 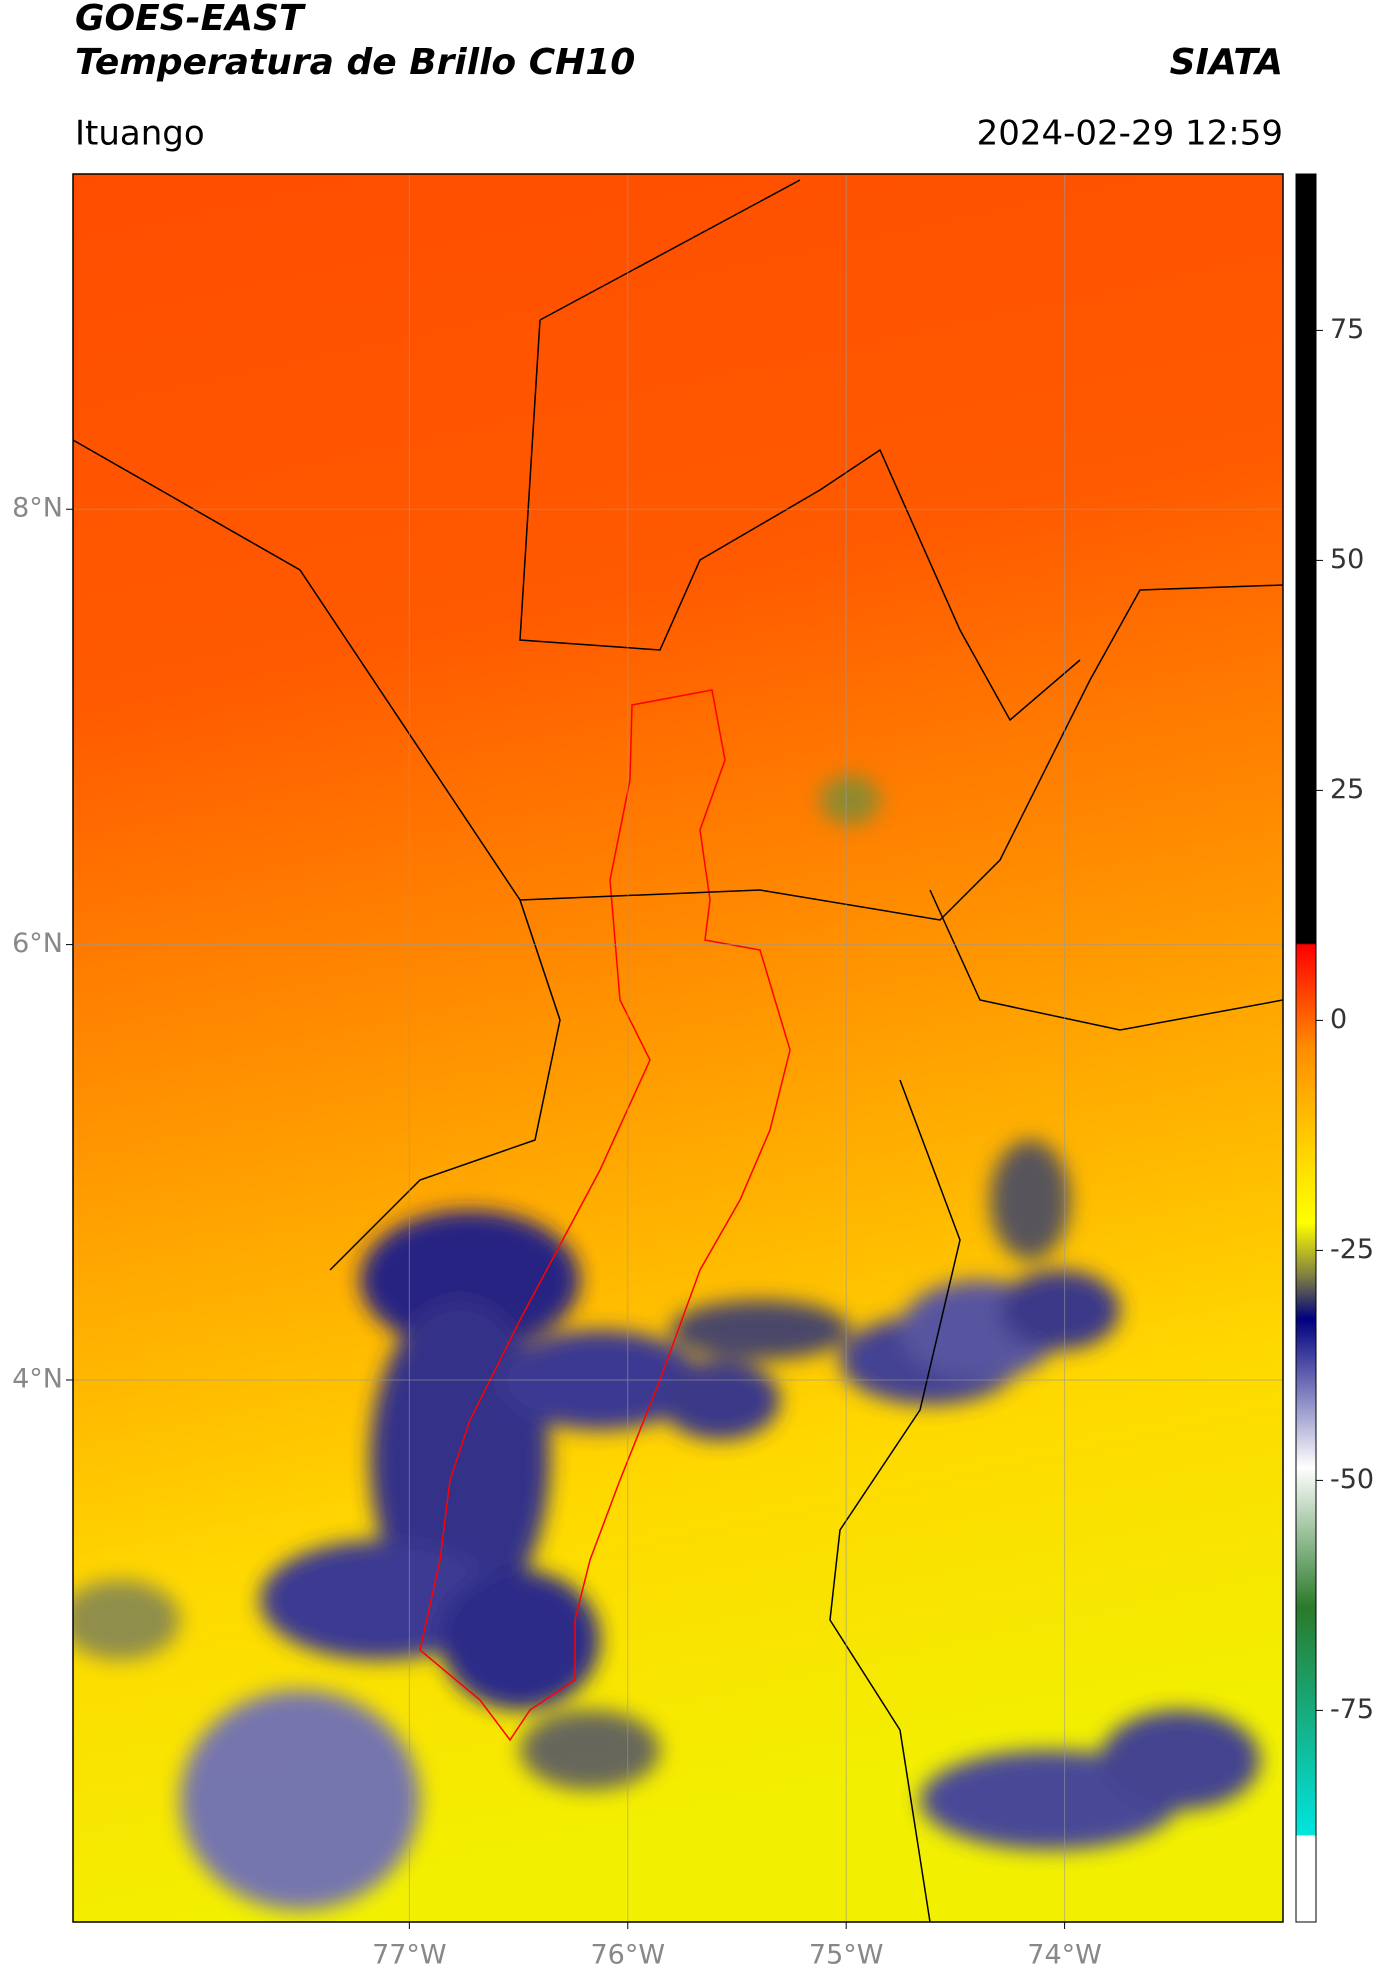 What do you see at coordinates (1352, 1479) in the screenshot?
I see `colorbar-tick-label: -50` at bounding box center [1352, 1479].